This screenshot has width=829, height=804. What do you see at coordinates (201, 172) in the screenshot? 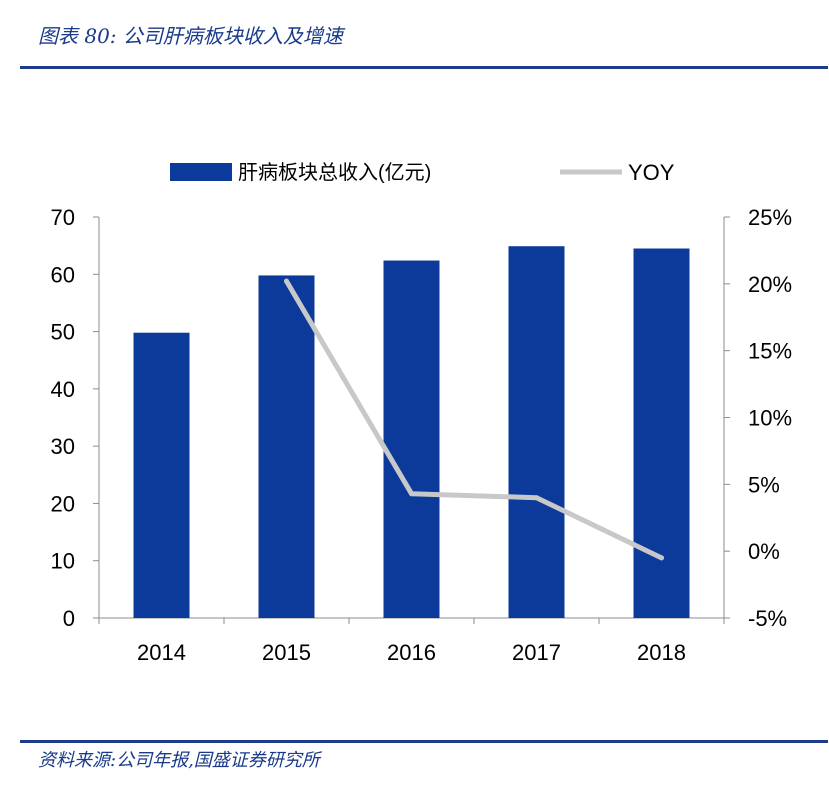
I see `legend-swatch-bar` at bounding box center [201, 172].